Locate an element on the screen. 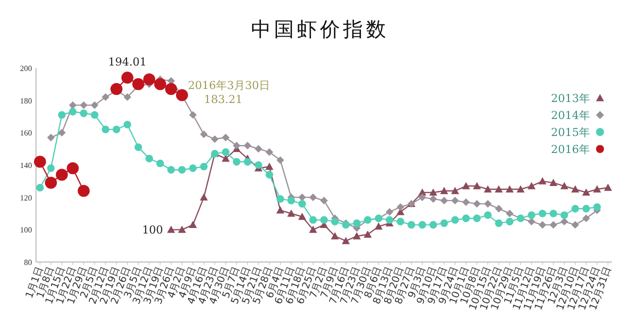 The image size is (640, 324). y-tick-label: 140 is located at coordinates (26, 165).